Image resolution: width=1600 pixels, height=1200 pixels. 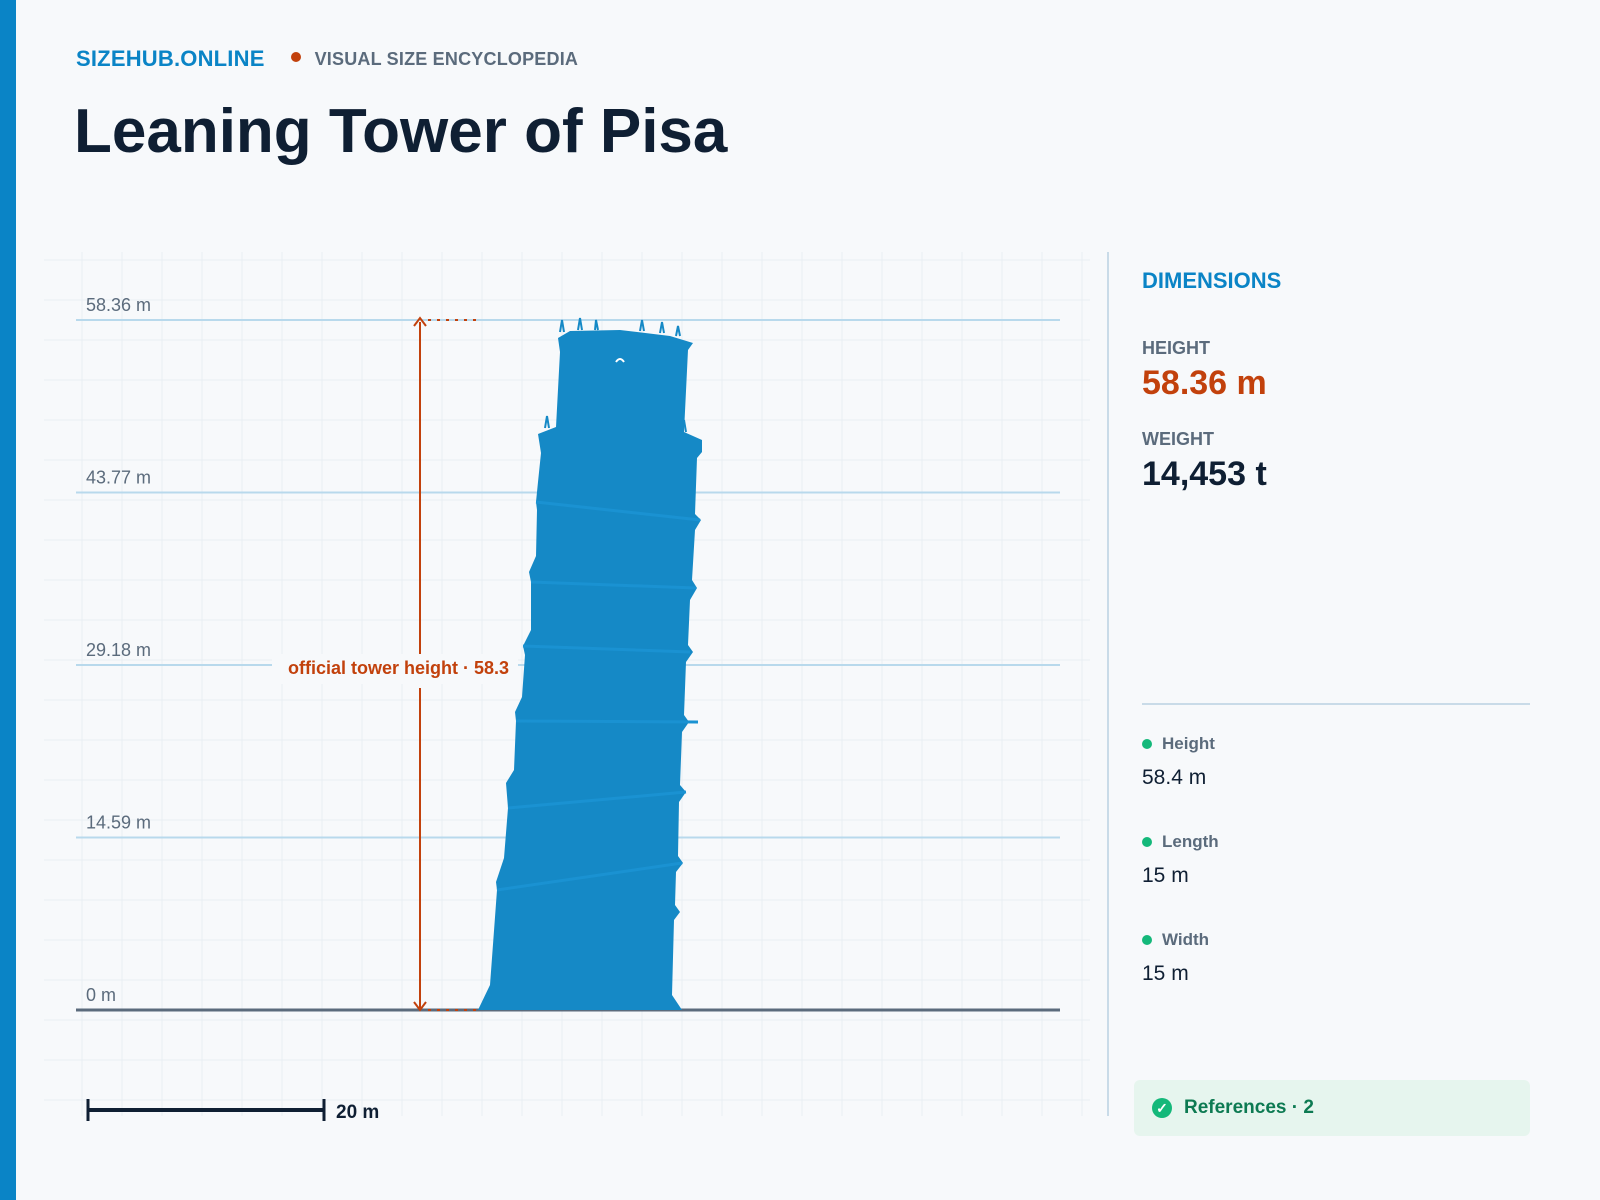 I want to click on tick-label: 14.59 m, so click(x=118, y=823).